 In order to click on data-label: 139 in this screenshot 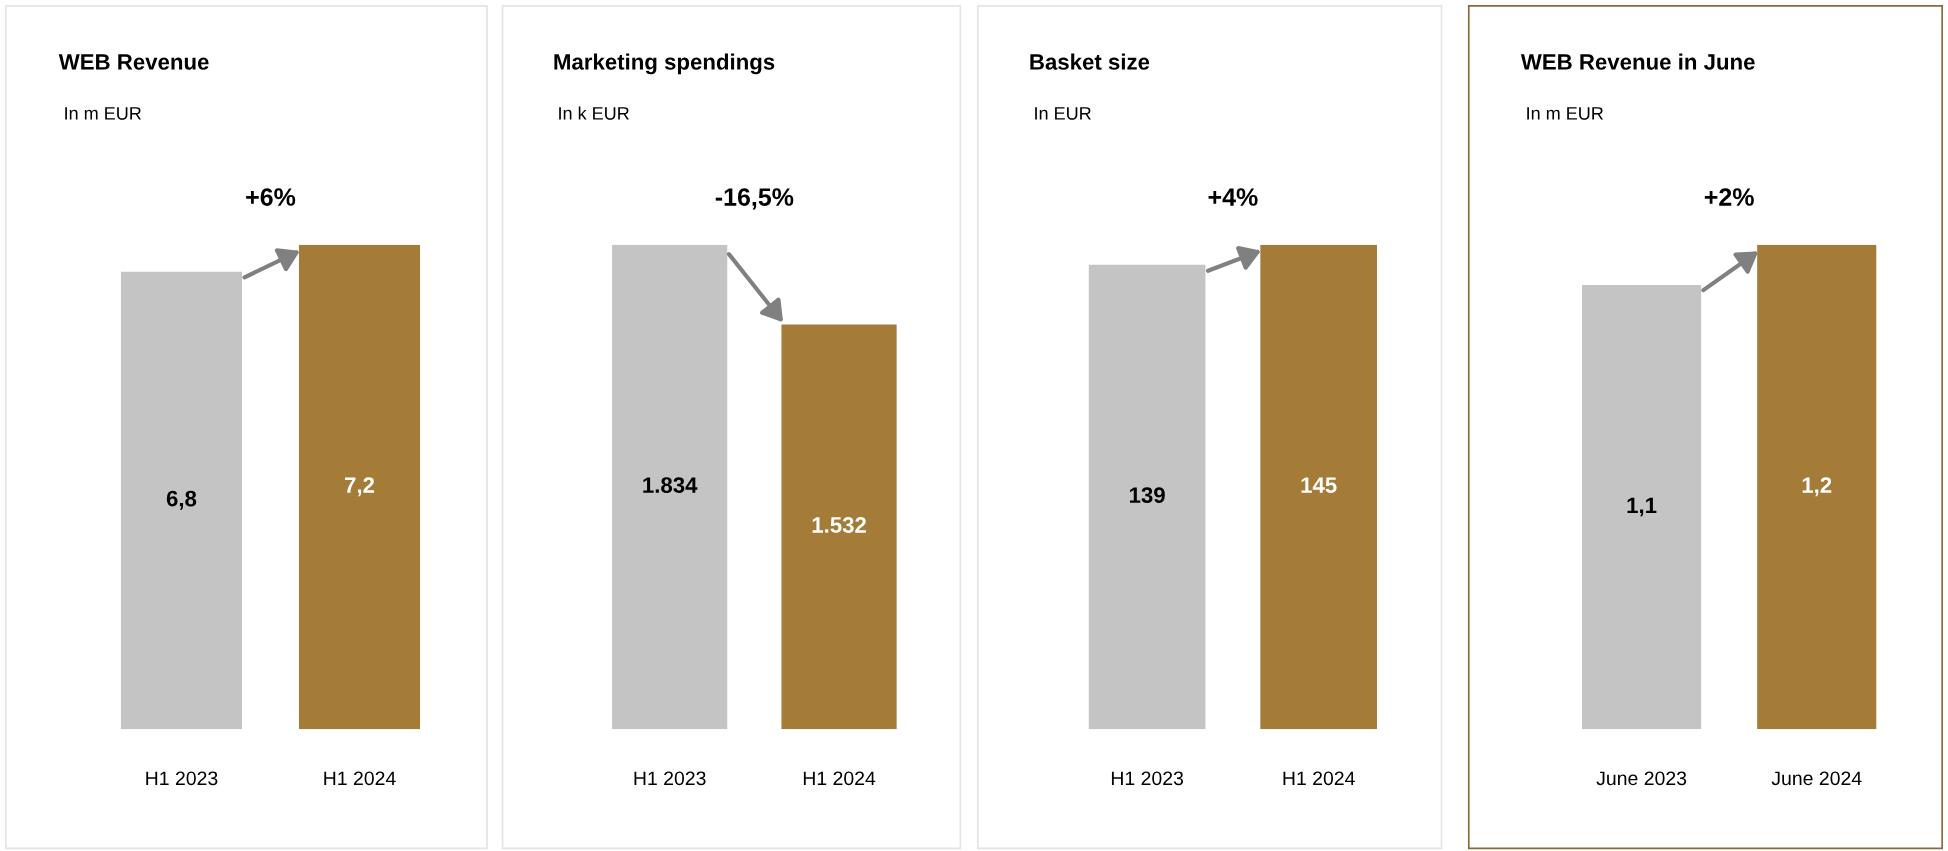, I will do `click(1147, 495)`.